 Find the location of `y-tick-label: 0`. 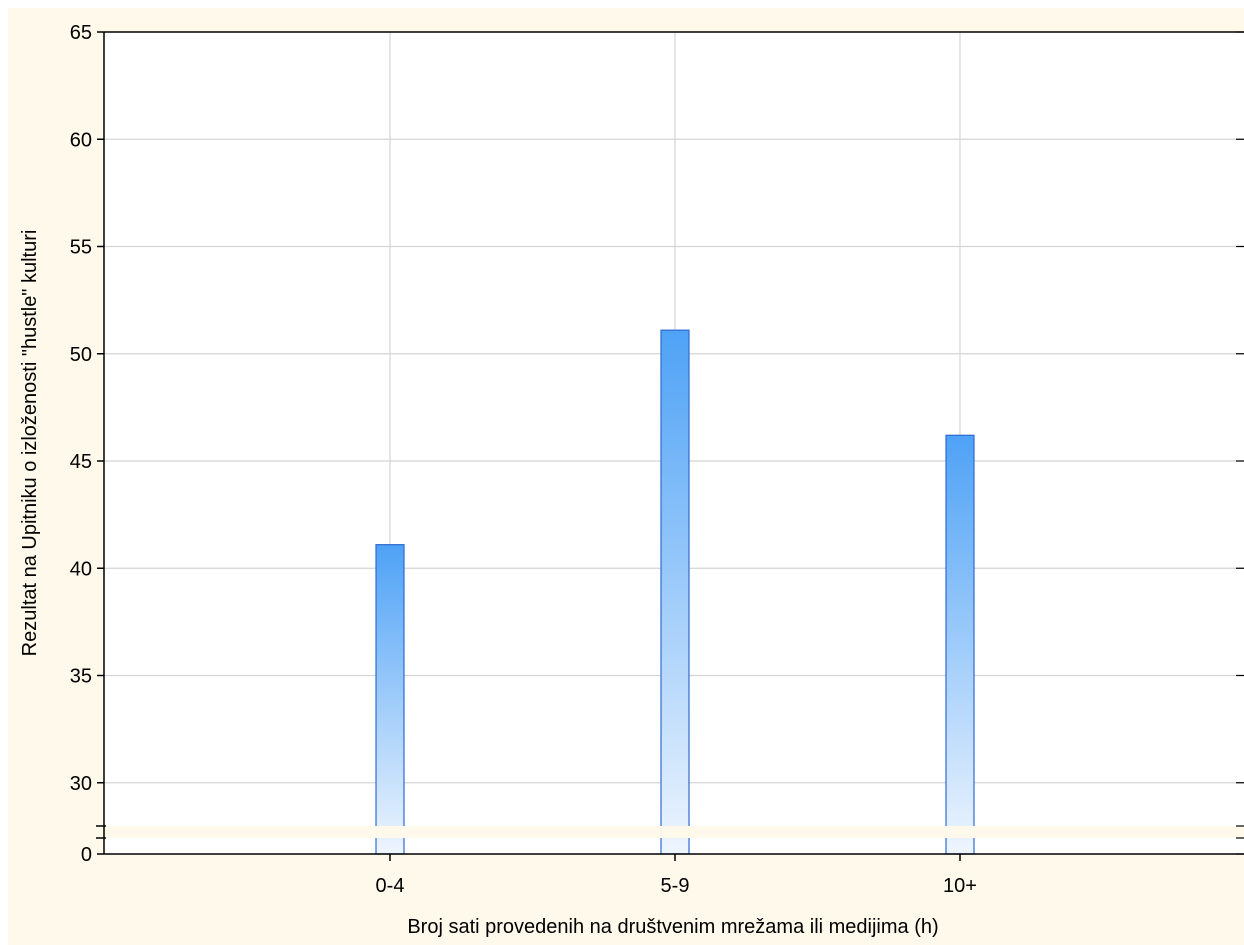

y-tick-label: 0 is located at coordinates (86, 855).